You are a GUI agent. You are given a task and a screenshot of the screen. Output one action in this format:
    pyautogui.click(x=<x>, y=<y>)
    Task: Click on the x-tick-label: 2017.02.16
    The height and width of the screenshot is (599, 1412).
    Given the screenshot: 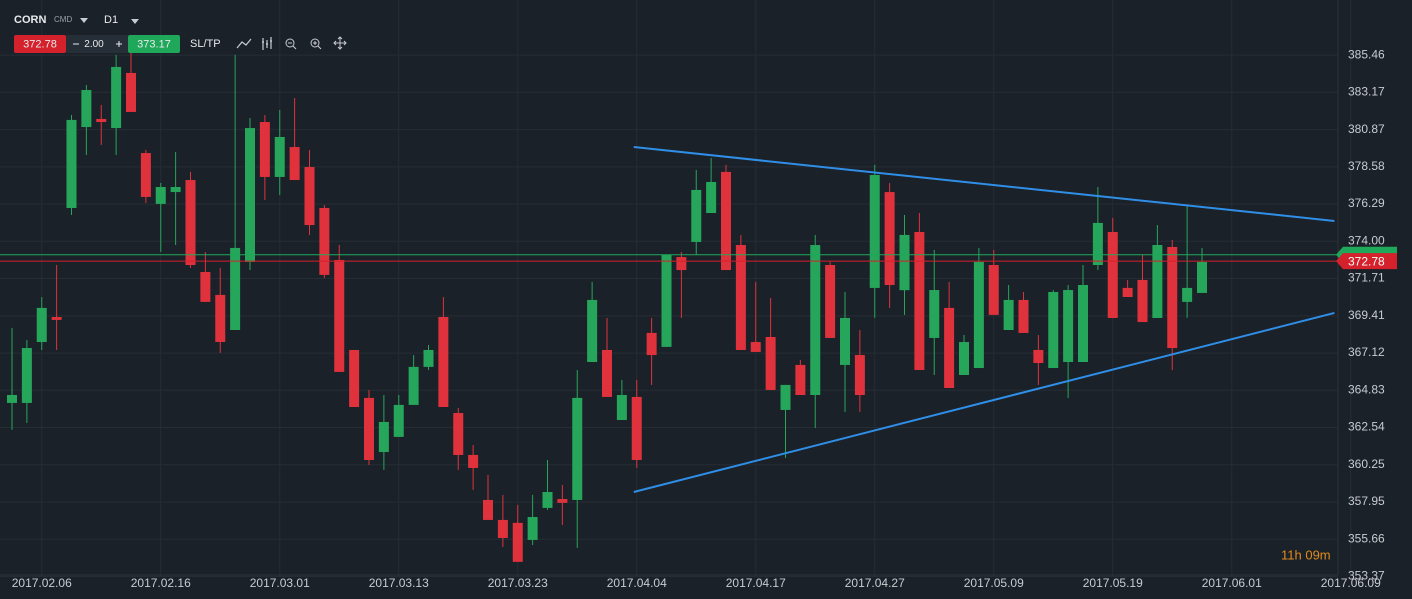 What is the action you would take?
    pyautogui.click(x=161, y=583)
    